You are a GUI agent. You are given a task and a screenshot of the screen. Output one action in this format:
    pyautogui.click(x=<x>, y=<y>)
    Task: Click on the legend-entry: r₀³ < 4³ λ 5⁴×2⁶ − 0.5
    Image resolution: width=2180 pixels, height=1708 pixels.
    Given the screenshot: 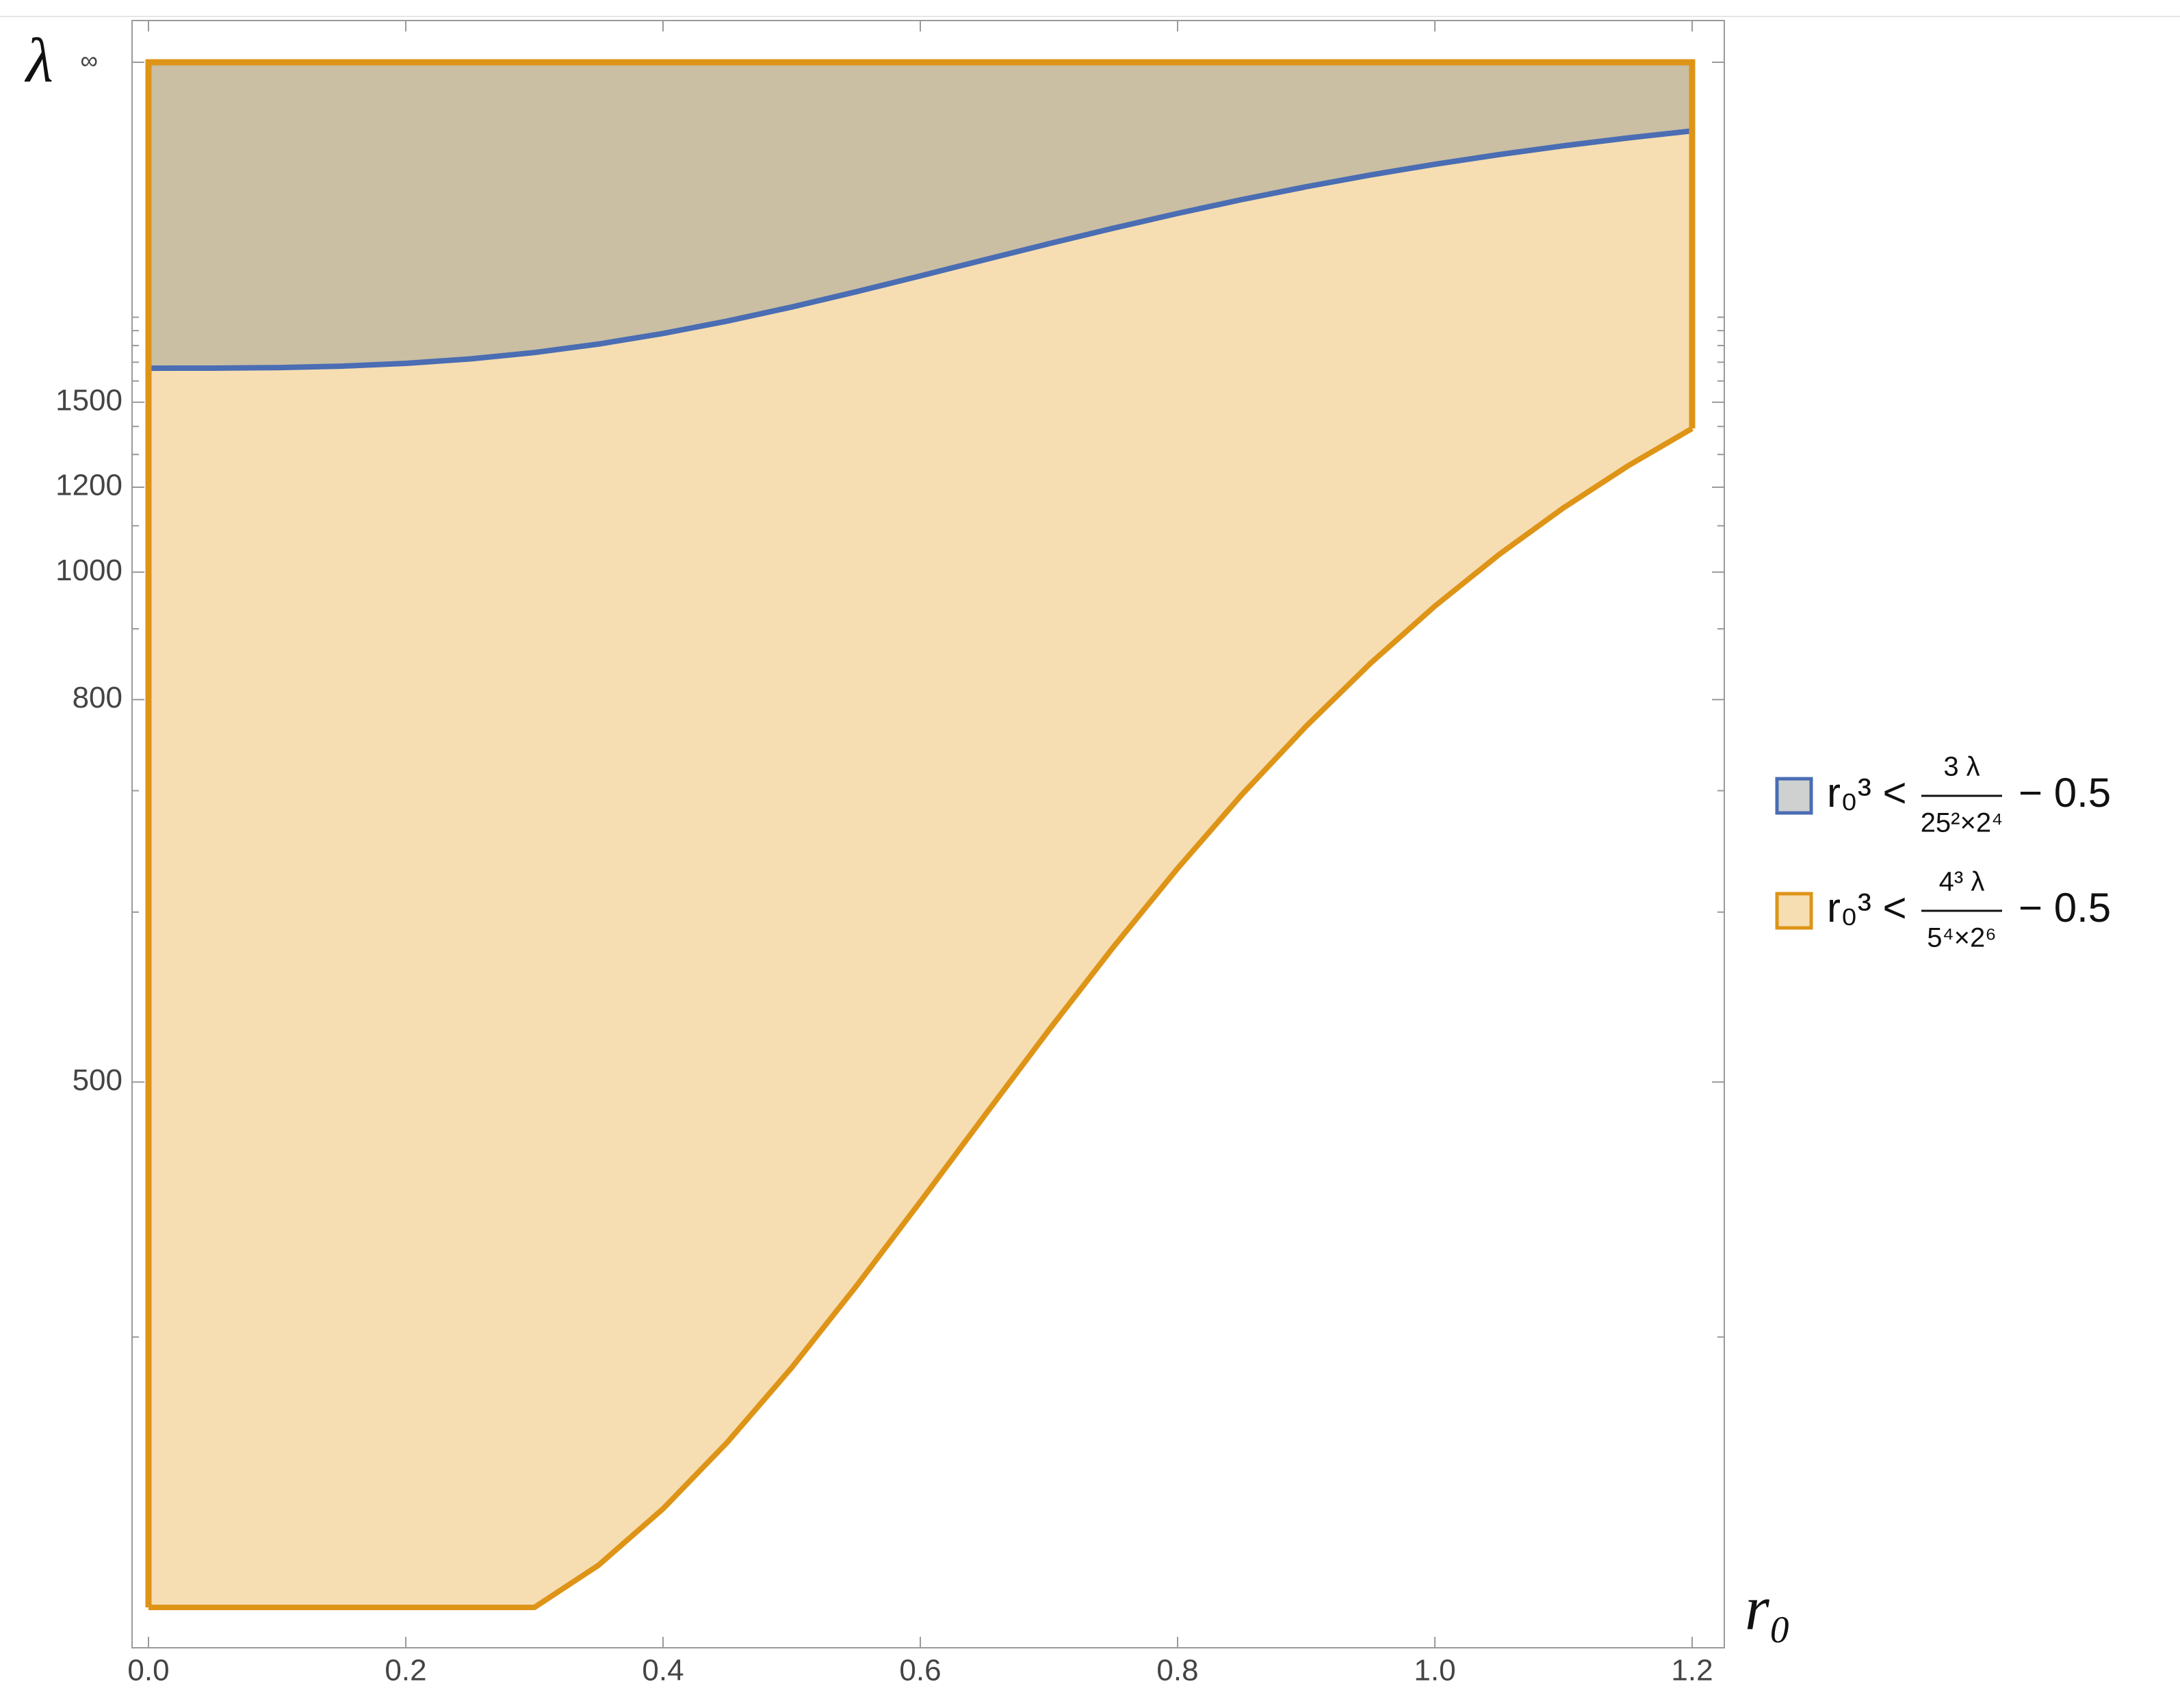 What is the action you would take?
    pyautogui.click(x=1943, y=910)
    